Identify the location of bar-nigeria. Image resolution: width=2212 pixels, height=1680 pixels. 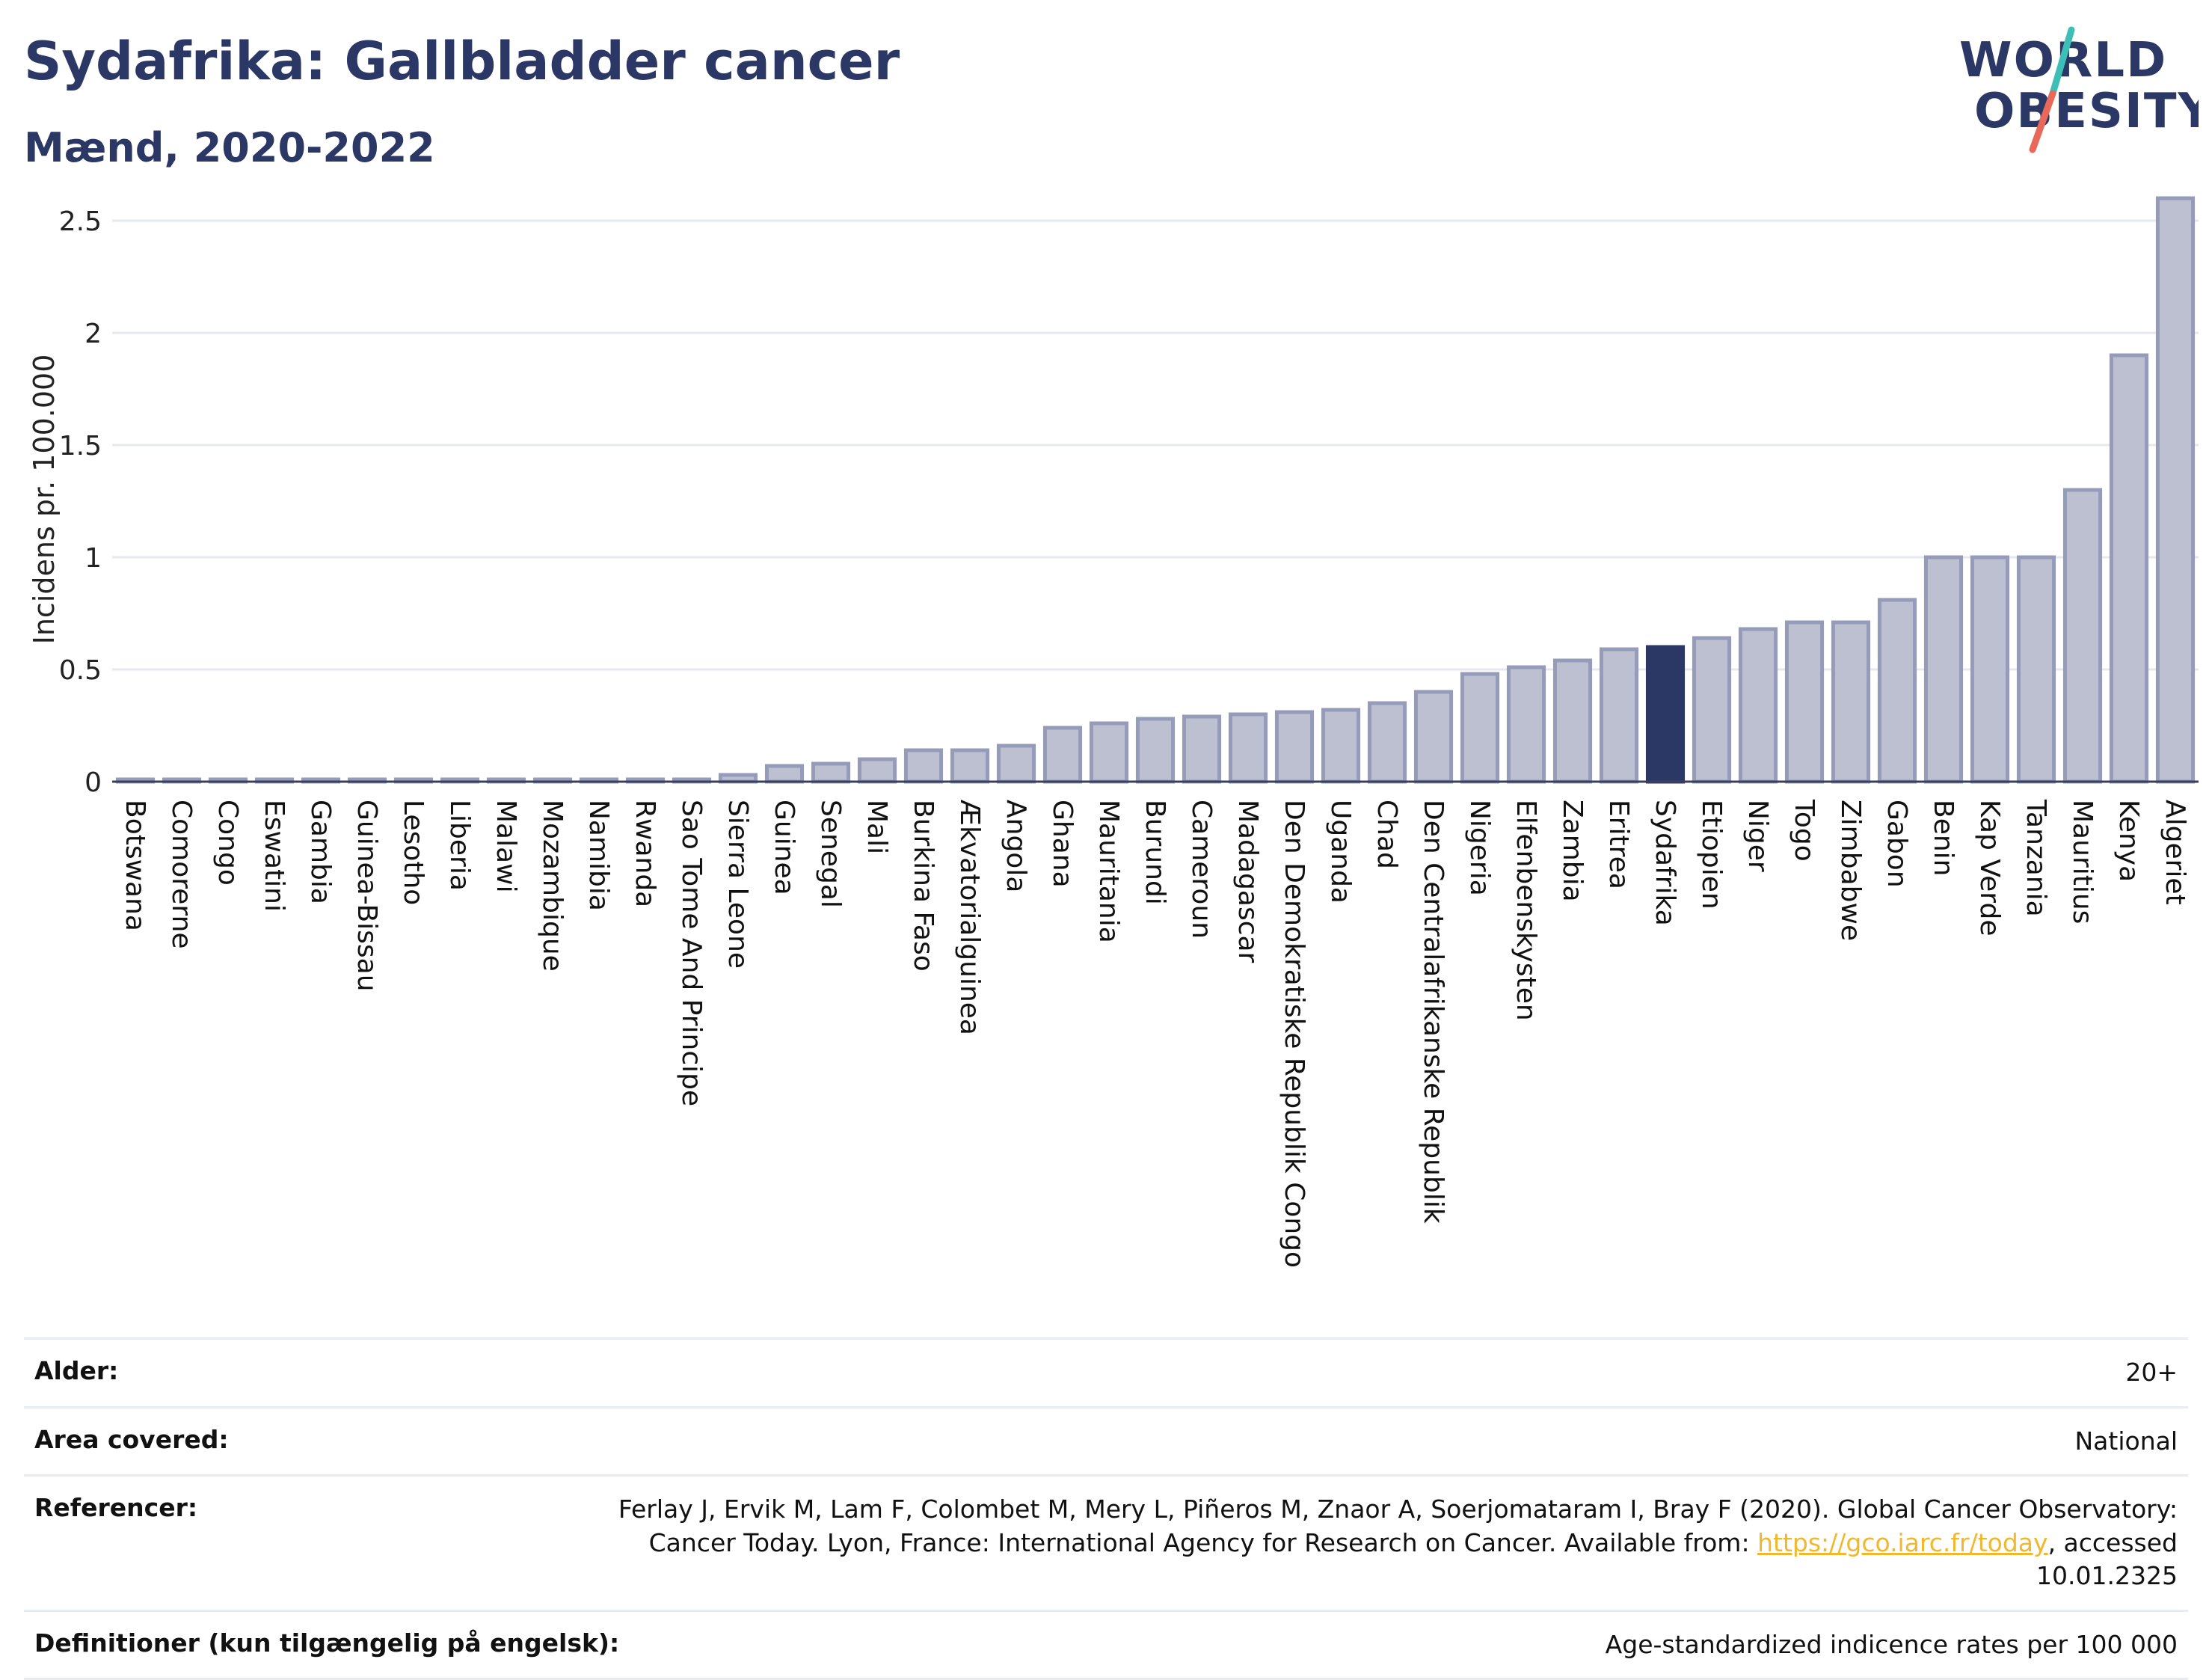
(1480, 728).